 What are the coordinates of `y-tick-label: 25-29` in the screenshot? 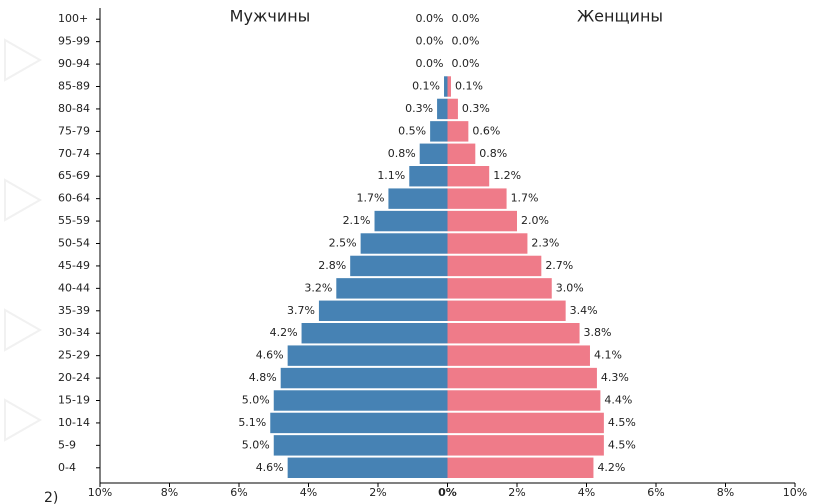 It's located at (74, 355).